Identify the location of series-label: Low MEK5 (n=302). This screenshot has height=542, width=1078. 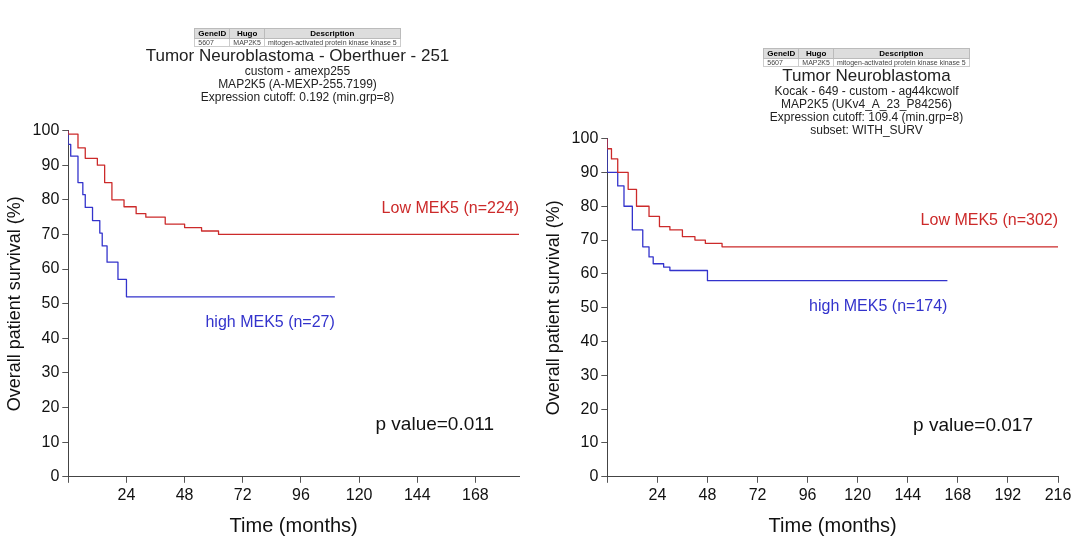
(989, 220).